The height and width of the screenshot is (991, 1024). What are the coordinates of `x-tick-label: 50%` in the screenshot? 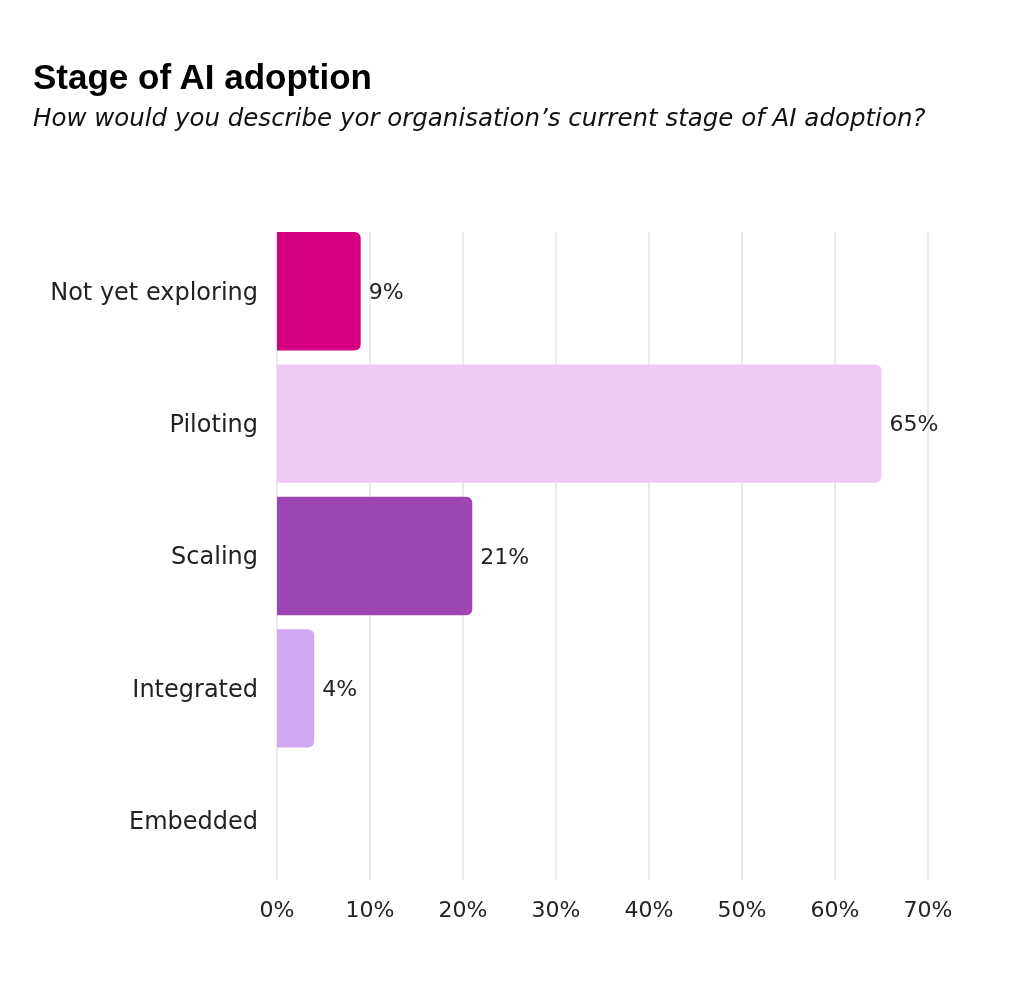 It's located at (742, 909).